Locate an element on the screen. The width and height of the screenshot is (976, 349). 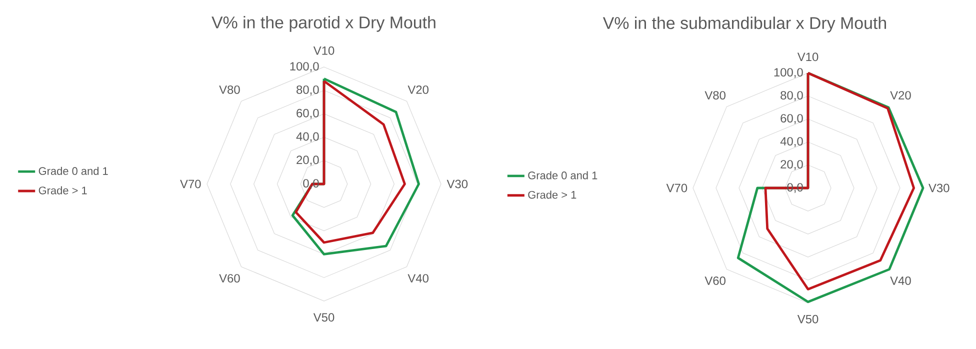
chart-title: V% in the parotid x Dry Mouth is located at coordinates (324, 24).